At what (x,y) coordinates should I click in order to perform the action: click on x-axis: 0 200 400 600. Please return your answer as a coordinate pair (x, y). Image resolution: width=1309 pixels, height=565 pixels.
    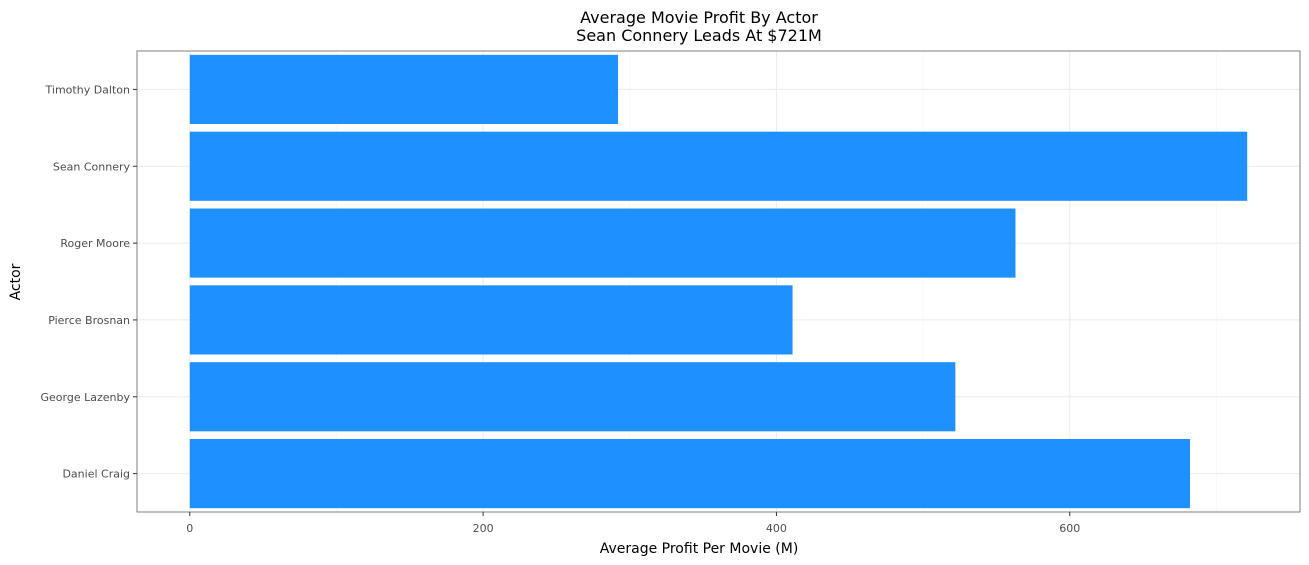
    Looking at the image, I should click on (633, 523).